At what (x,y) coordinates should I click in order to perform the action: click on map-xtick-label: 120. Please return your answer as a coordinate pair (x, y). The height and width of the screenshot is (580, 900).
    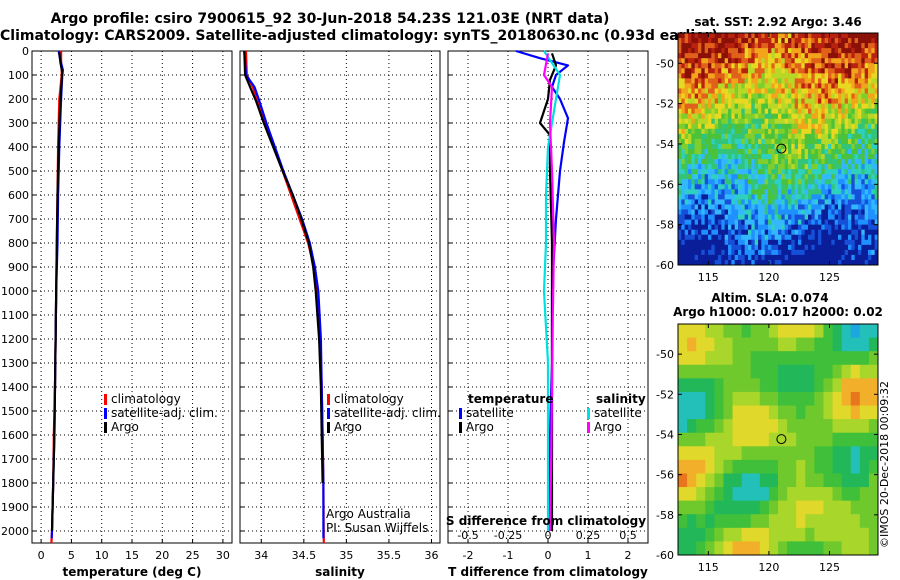
    Looking at the image, I should click on (768, 567).